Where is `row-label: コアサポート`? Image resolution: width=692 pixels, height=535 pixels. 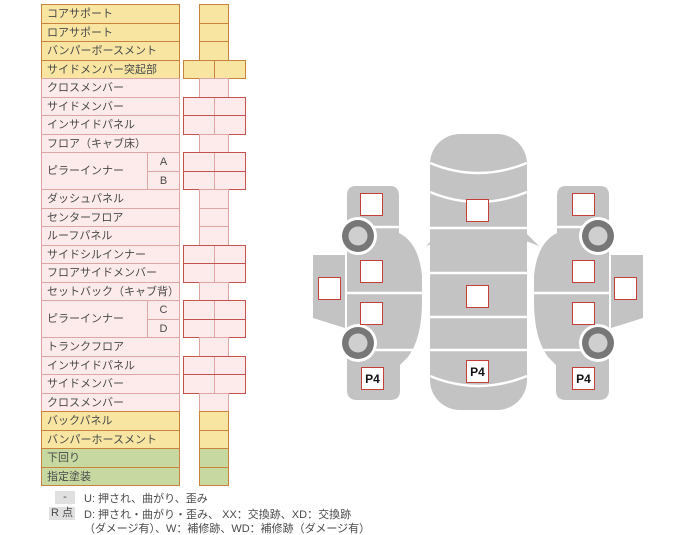
row-label: コアサポート is located at coordinates (110, 14).